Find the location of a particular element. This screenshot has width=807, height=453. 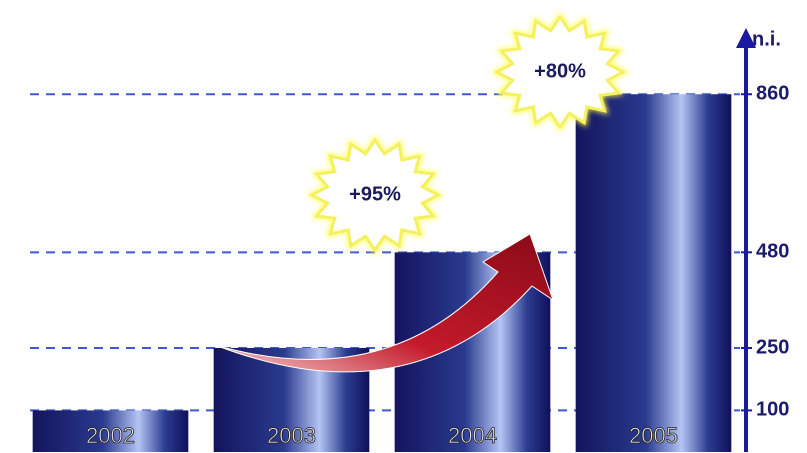

y-axis-arrow is located at coordinates (746, 38).